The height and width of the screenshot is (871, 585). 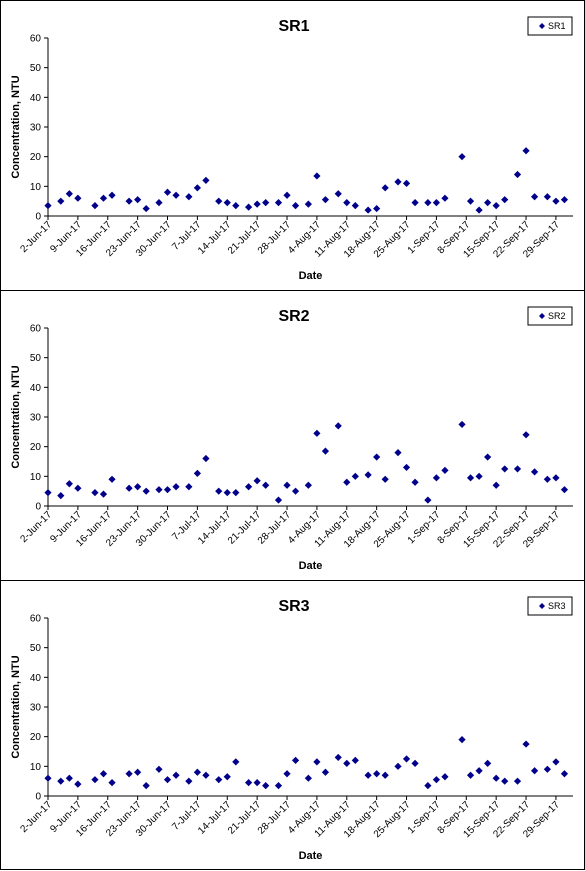 What do you see at coordinates (36, 817) in the screenshot?
I see `x-tick-label: 2-Jun-17` at bounding box center [36, 817].